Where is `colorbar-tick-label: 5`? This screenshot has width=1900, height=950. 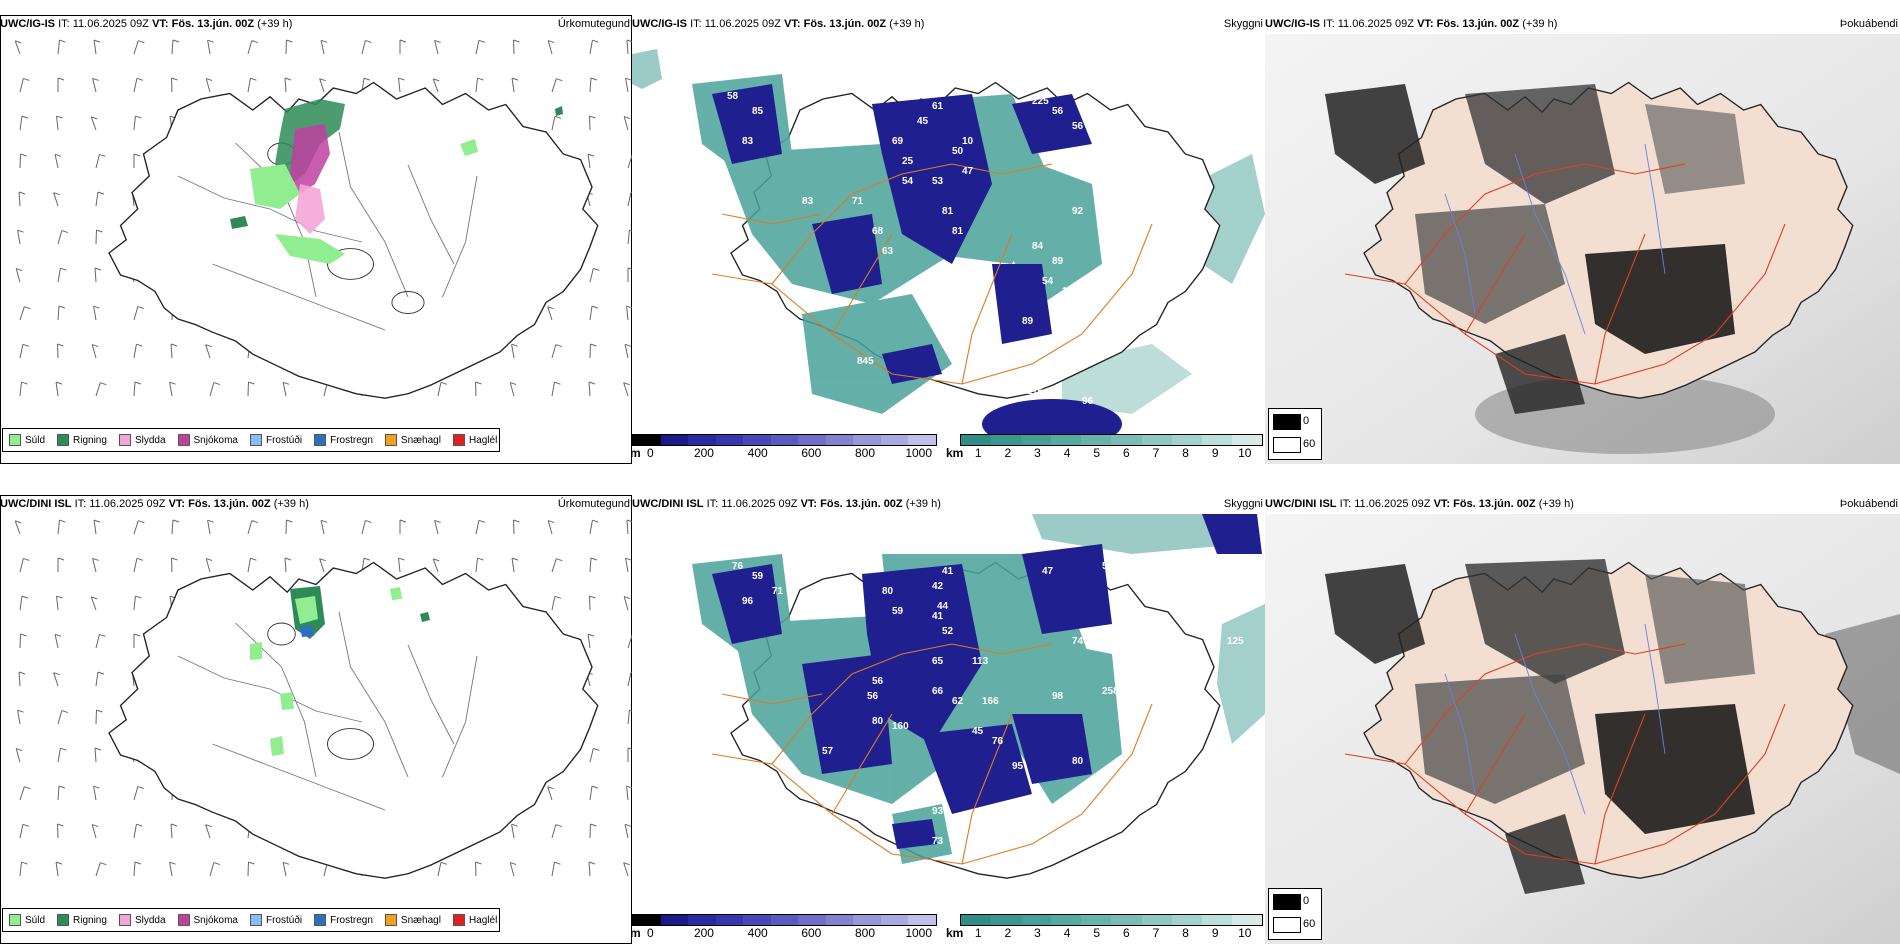
colorbar-tick-label: 5 is located at coordinates (1097, 453).